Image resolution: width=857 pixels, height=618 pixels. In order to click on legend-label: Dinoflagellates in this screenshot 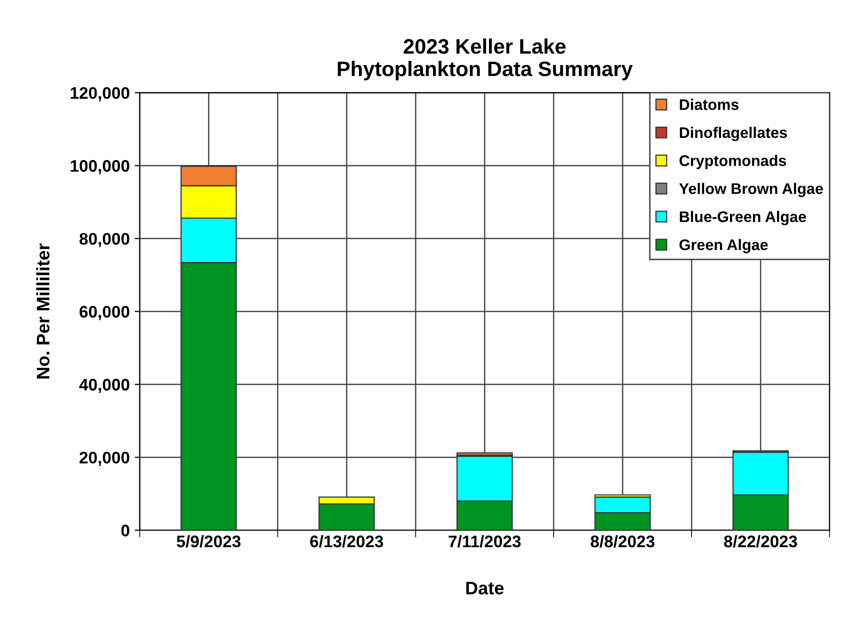, I will do `click(733, 134)`.